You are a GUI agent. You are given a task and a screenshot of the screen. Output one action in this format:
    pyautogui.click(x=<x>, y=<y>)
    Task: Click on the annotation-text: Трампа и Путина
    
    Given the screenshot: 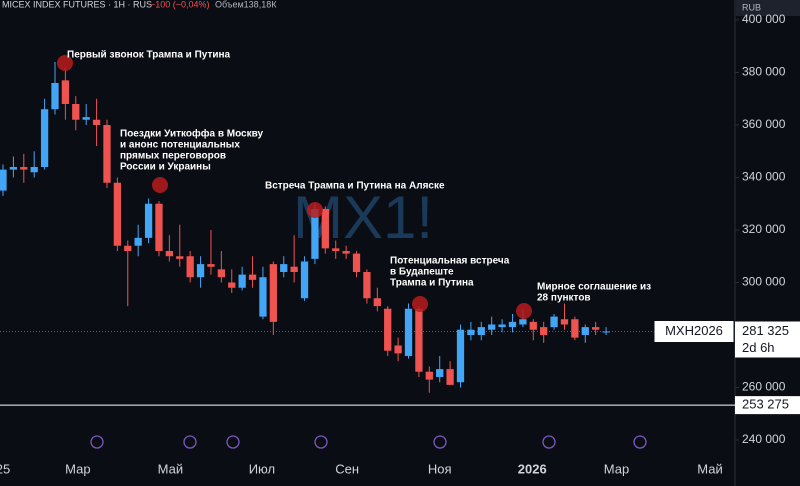 What is the action you would take?
    pyautogui.click(x=432, y=283)
    